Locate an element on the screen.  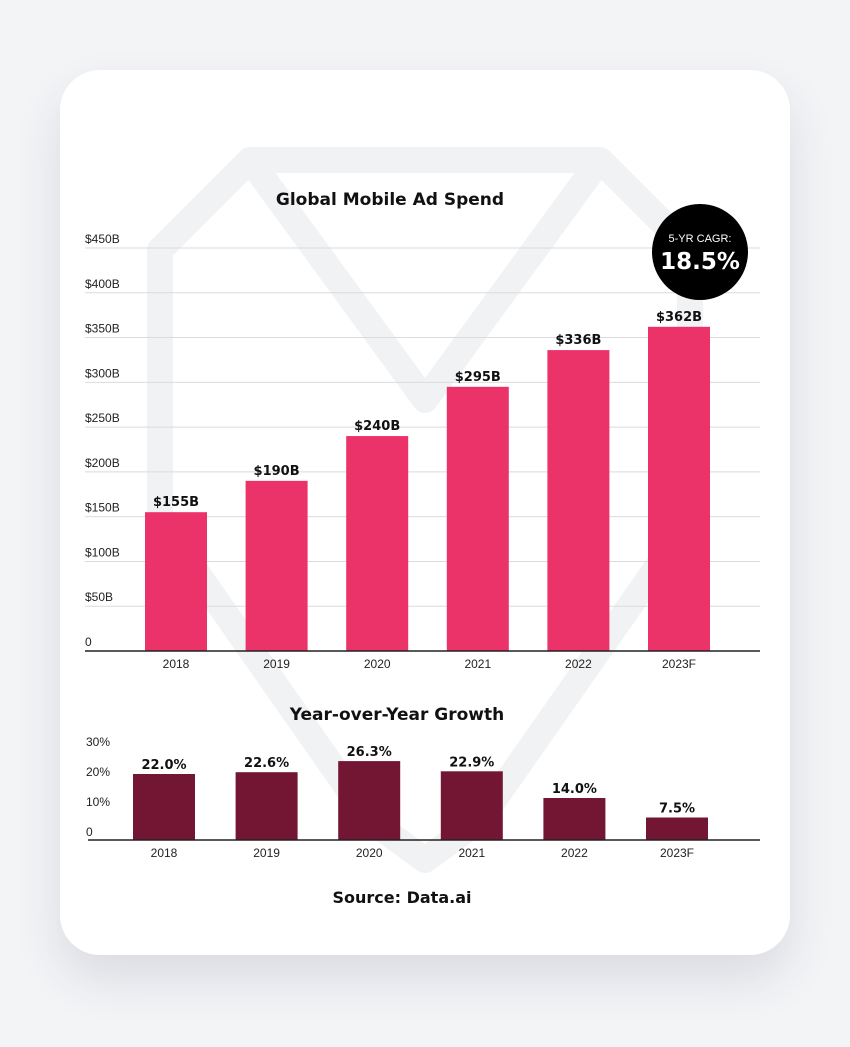
spend-x-tick-label: 2023F is located at coordinates (679, 664).